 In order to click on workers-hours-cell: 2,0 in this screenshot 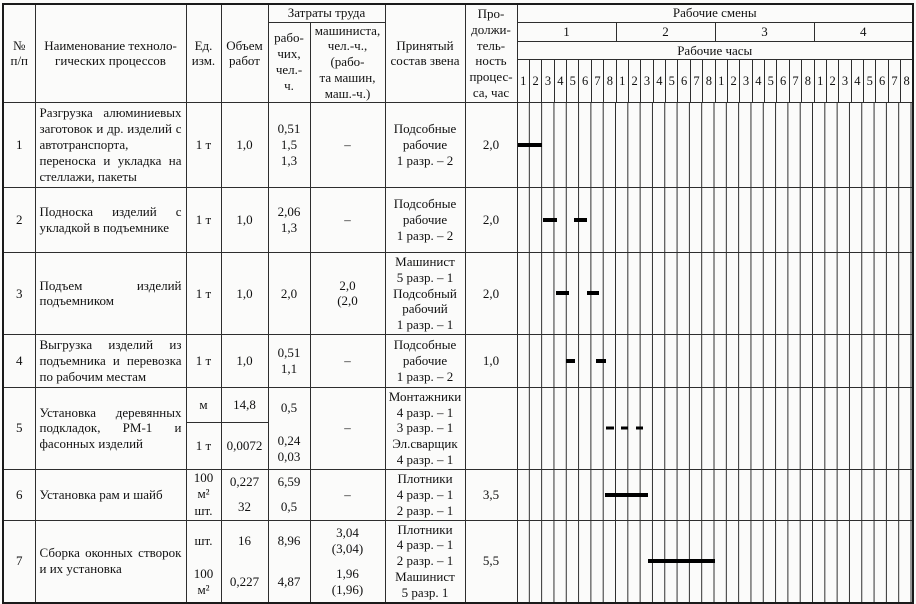, I will do `click(289, 293)`.